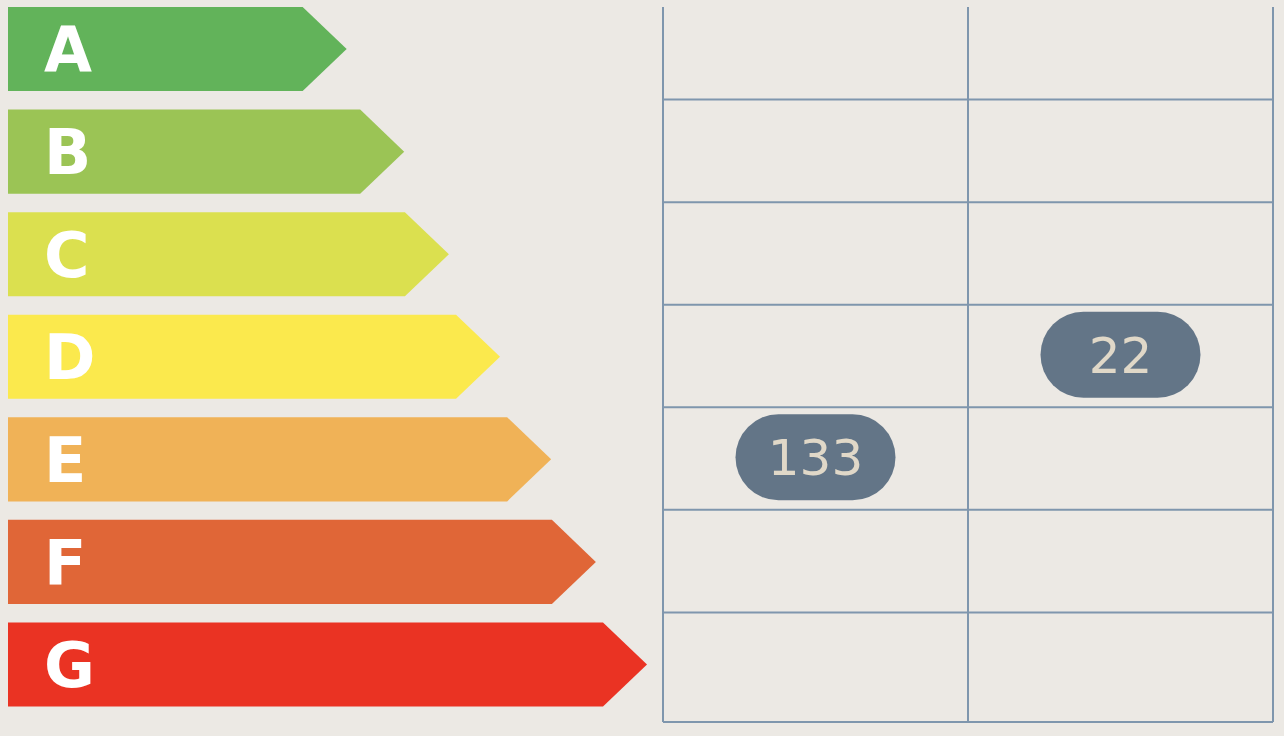 The width and height of the screenshot is (1284, 736). What do you see at coordinates (69, 665) in the screenshot?
I see `y-tick-label: G` at bounding box center [69, 665].